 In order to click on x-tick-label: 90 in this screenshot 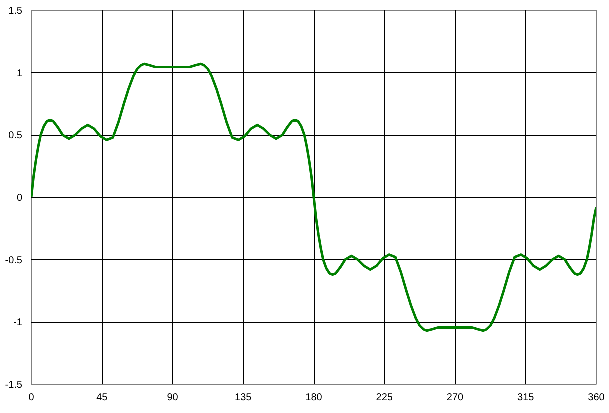, I will do `click(173, 398)`.